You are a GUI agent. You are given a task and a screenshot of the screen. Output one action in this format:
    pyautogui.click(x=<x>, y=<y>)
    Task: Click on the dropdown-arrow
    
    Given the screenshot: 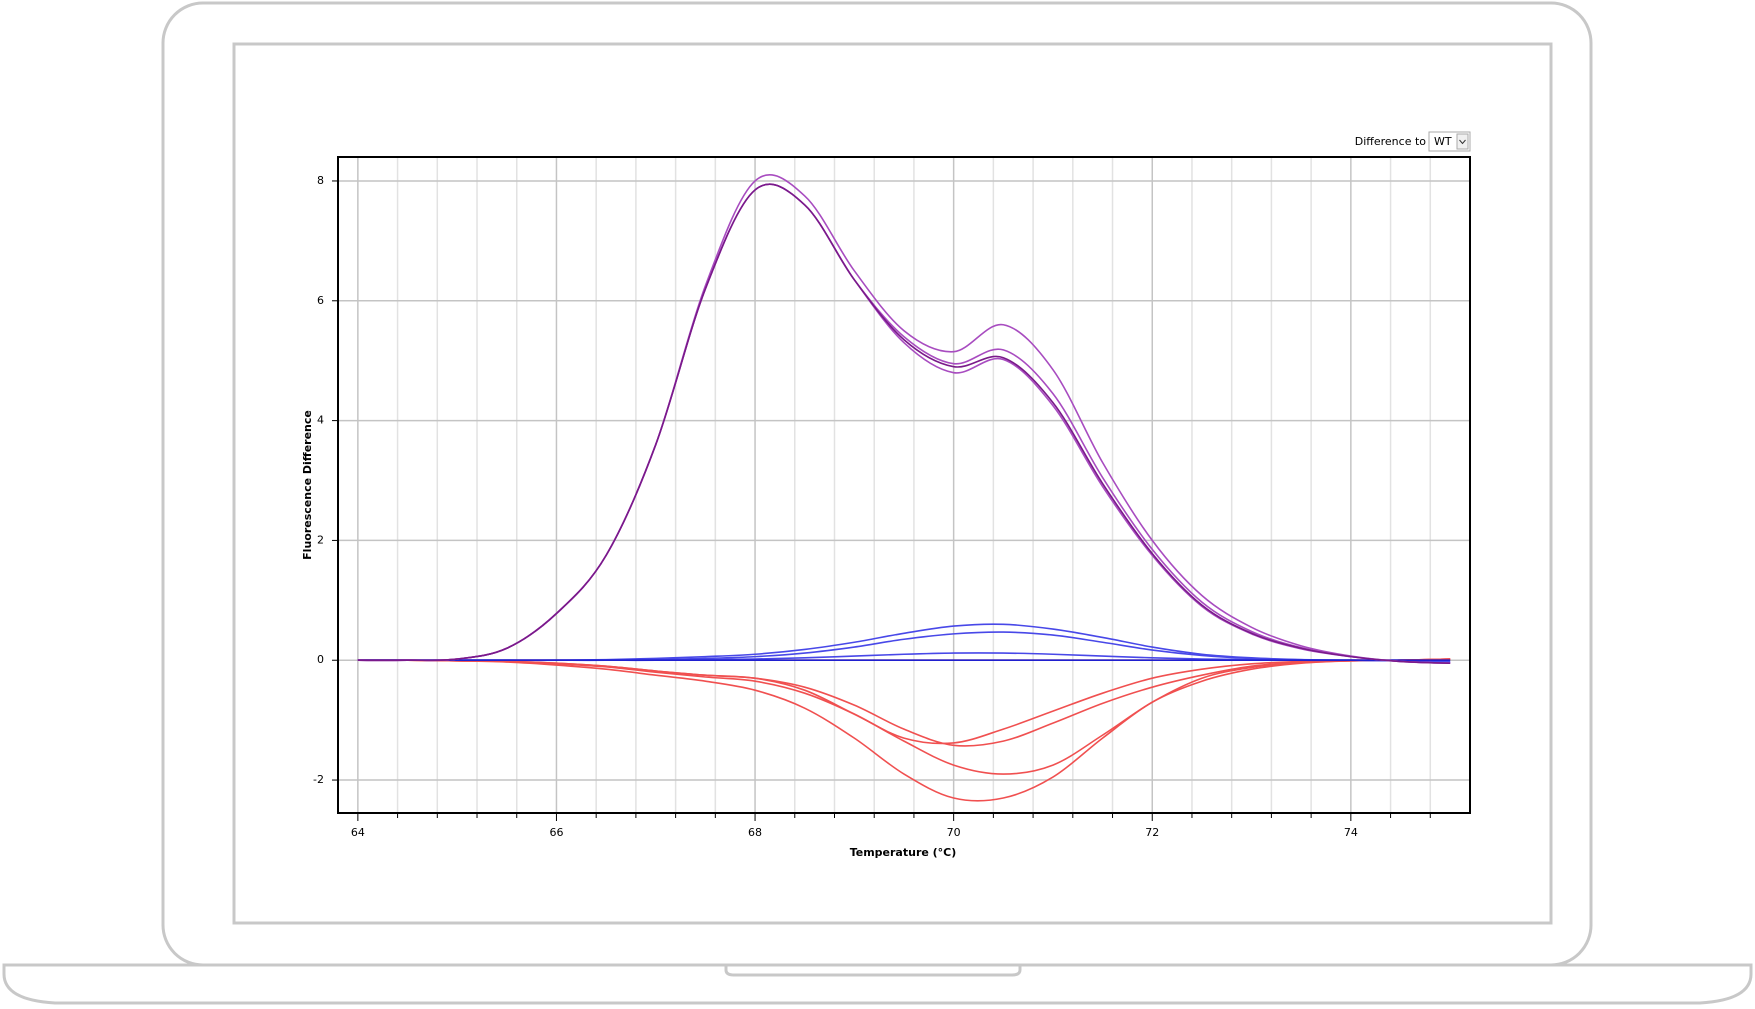 What is the action you would take?
    pyautogui.click(x=1462, y=142)
    